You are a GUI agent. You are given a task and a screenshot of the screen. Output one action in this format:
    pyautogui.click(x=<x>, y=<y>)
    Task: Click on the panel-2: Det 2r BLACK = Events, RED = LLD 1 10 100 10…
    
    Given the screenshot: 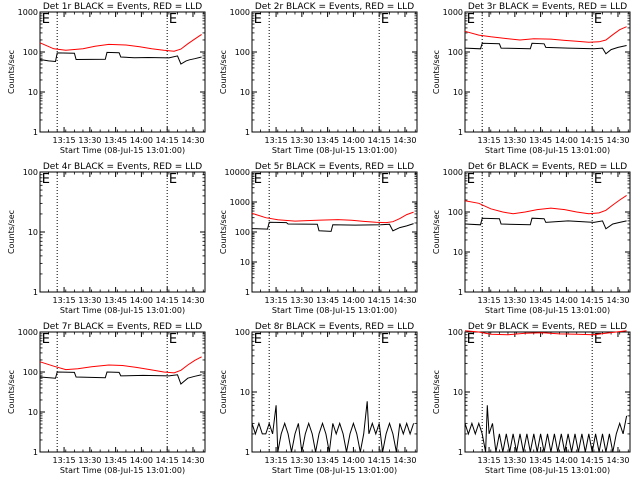 What is the action you would take?
    pyautogui.click(x=318, y=78)
    